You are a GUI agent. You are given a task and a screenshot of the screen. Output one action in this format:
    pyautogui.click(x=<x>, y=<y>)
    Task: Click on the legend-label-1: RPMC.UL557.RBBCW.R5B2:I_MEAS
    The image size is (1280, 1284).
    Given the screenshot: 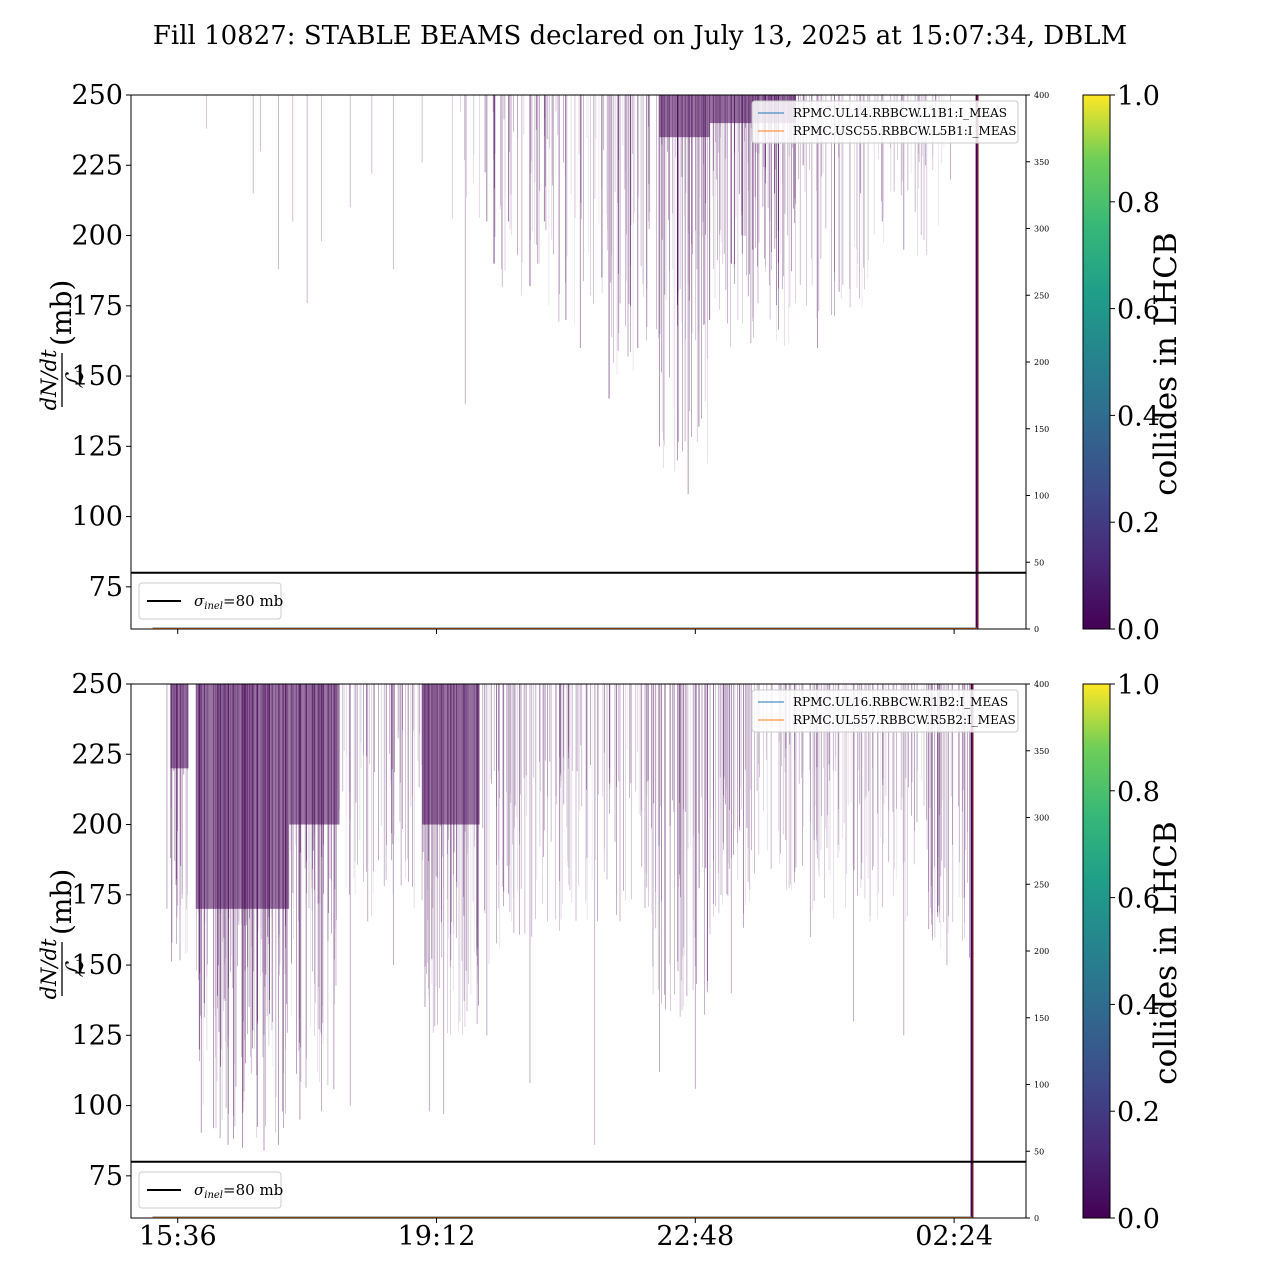 What is the action you would take?
    pyautogui.click(x=904, y=720)
    